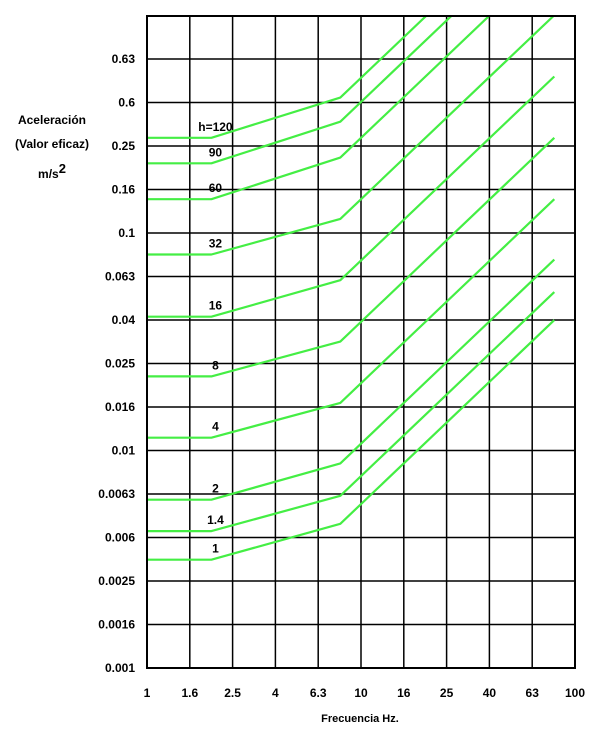 This screenshot has width=594, height=729. What do you see at coordinates (490, 693) in the screenshot?
I see `x-tick-label: 40` at bounding box center [490, 693].